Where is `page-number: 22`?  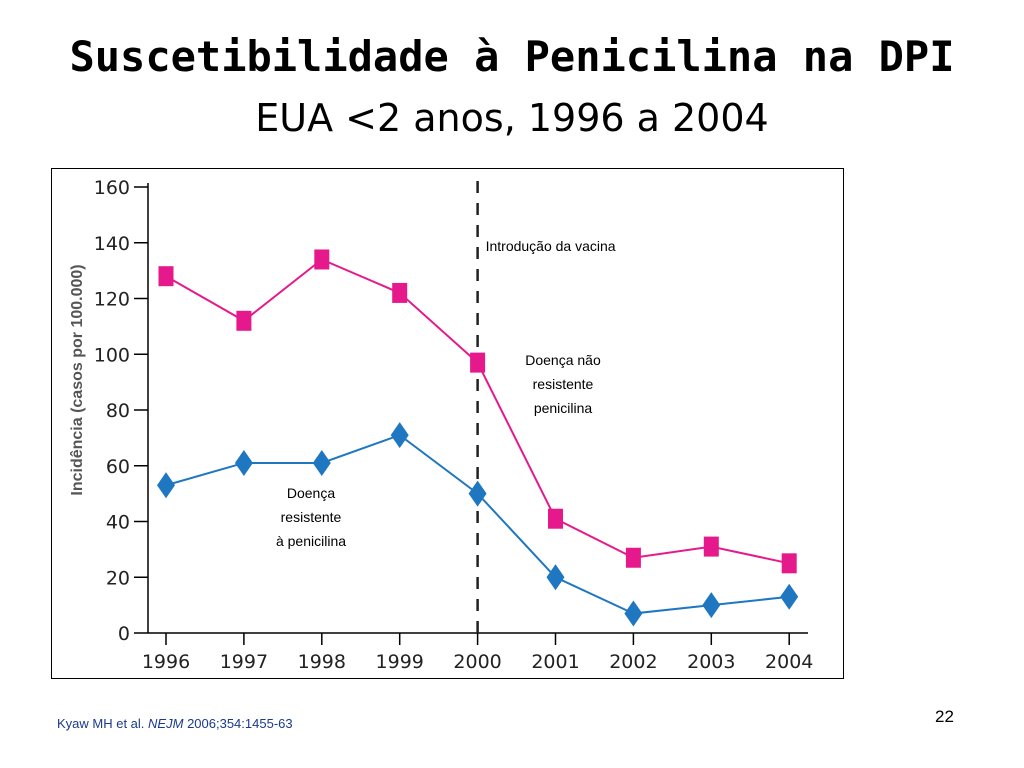
page-number: 22 is located at coordinates (944, 716).